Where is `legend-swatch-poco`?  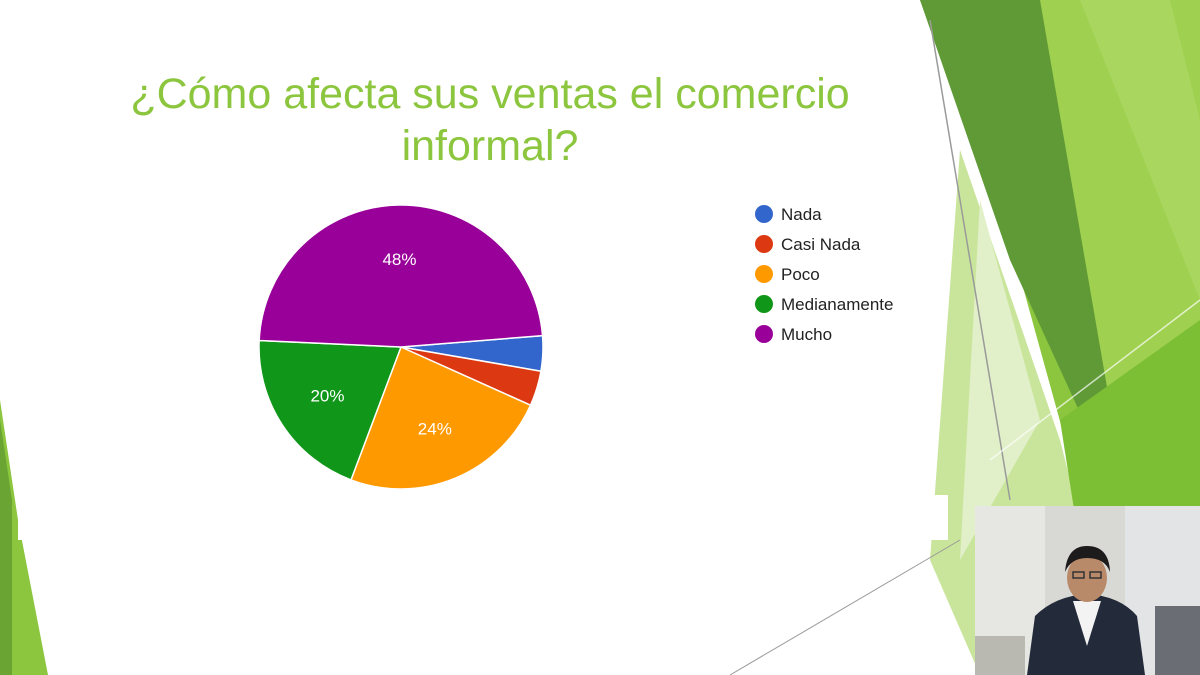 legend-swatch-poco is located at coordinates (764, 274).